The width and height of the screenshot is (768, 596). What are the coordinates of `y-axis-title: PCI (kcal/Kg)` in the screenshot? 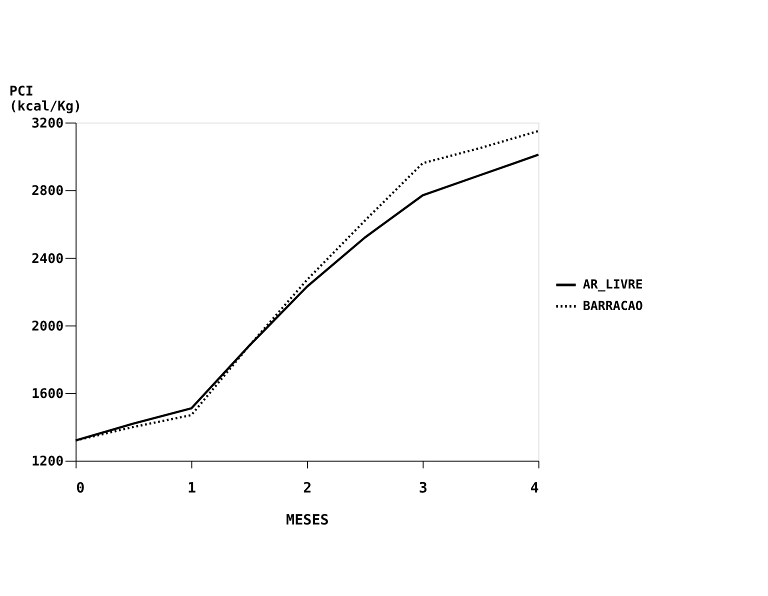 It's located at (45, 99).